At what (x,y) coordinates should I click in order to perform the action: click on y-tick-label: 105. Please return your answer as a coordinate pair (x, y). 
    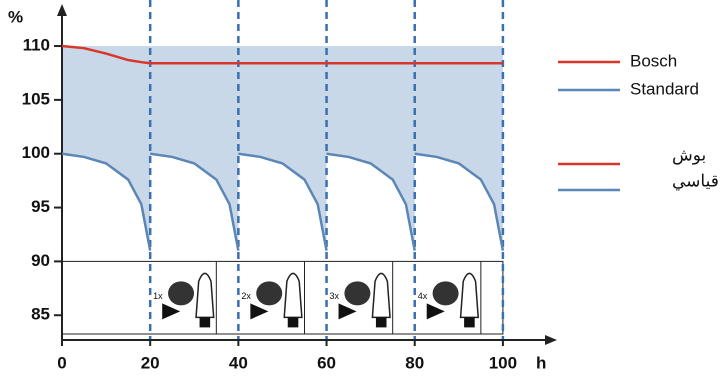
    Looking at the image, I should click on (36, 98).